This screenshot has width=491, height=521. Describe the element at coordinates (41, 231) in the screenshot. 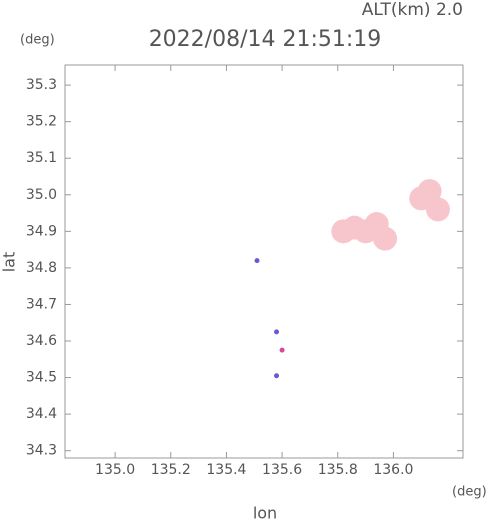

I see `y-tick-label: 34.9` at that location.